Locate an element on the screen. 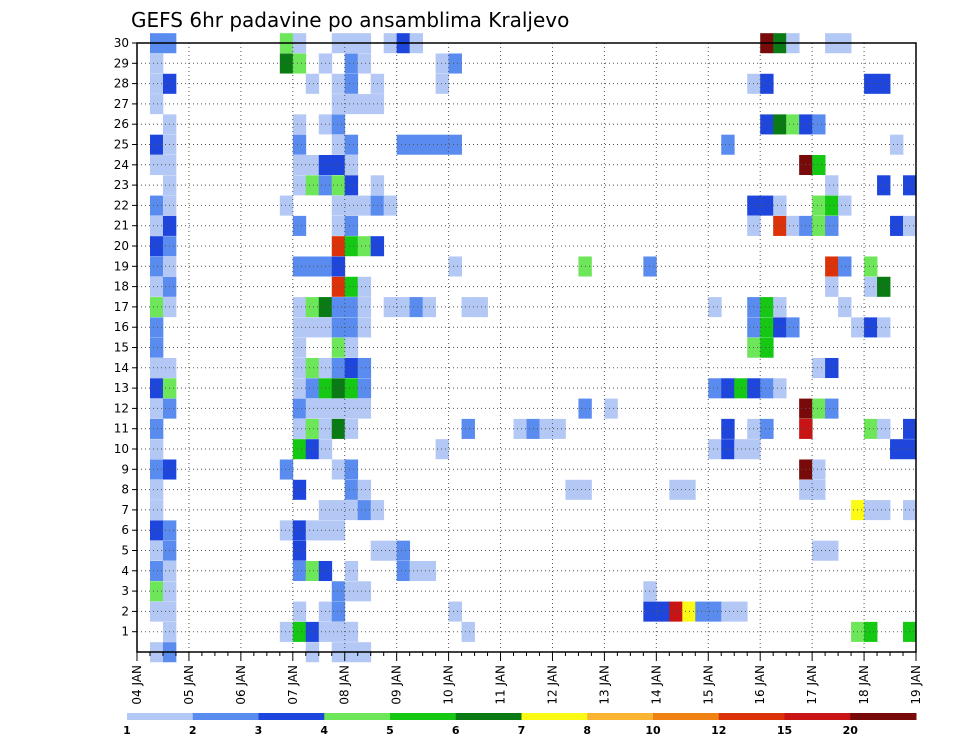 Image resolution: width=960 pixels, height=742 pixels. y-tick-label: 21 is located at coordinates (121, 226).